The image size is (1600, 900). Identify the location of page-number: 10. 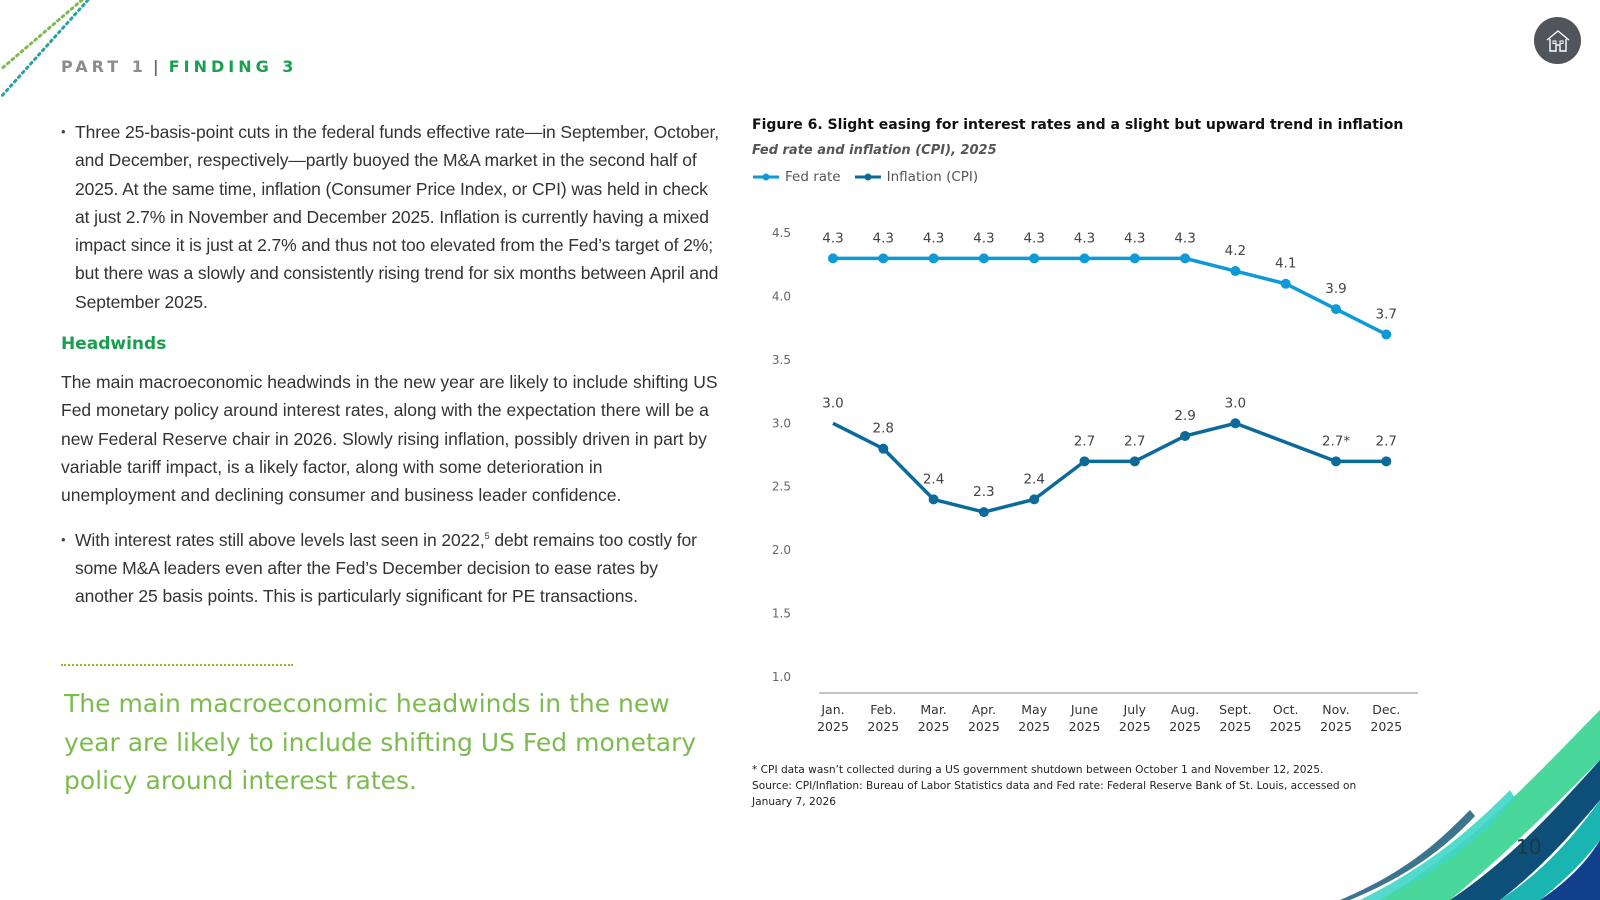
(1529, 847).